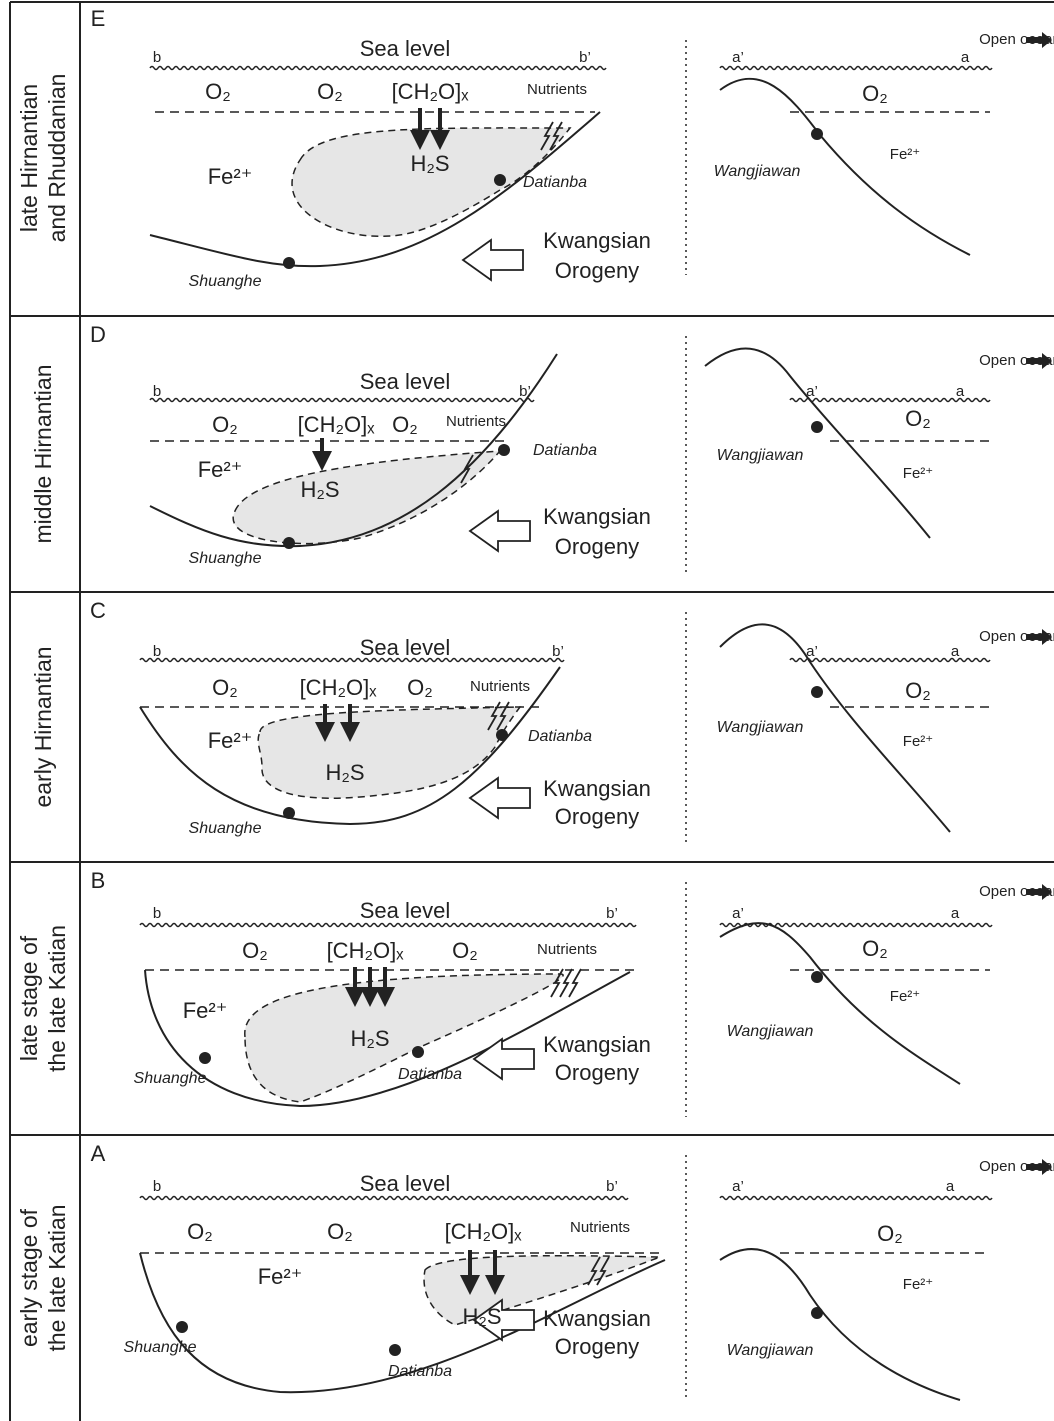 The width and height of the screenshot is (1054, 1421). What do you see at coordinates (1016, 360) in the screenshot?
I see `label: Open ocean` at bounding box center [1016, 360].